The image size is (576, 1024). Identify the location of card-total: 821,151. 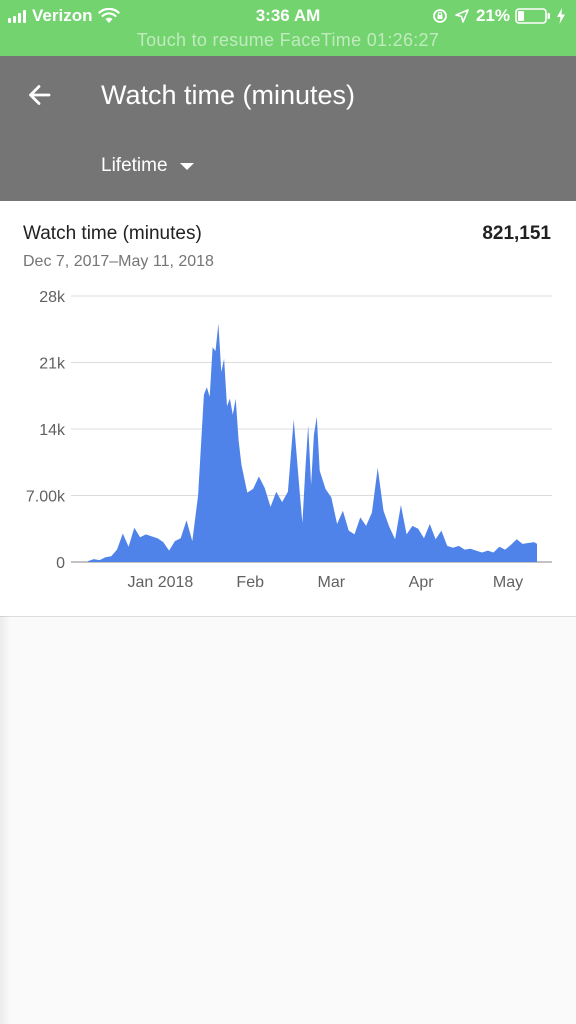
(516, 233).